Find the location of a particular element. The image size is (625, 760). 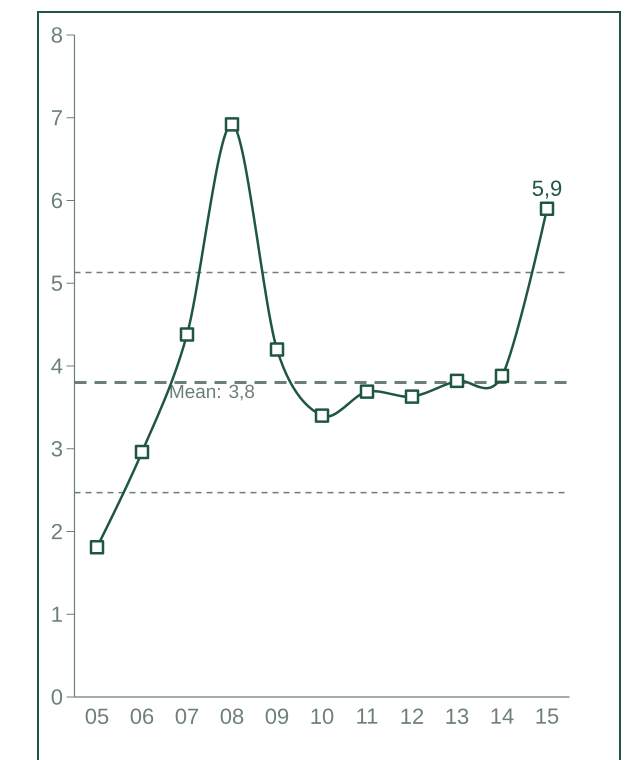

ref-line-label: Mean: 3,8 is located at coordinates (212, 392).